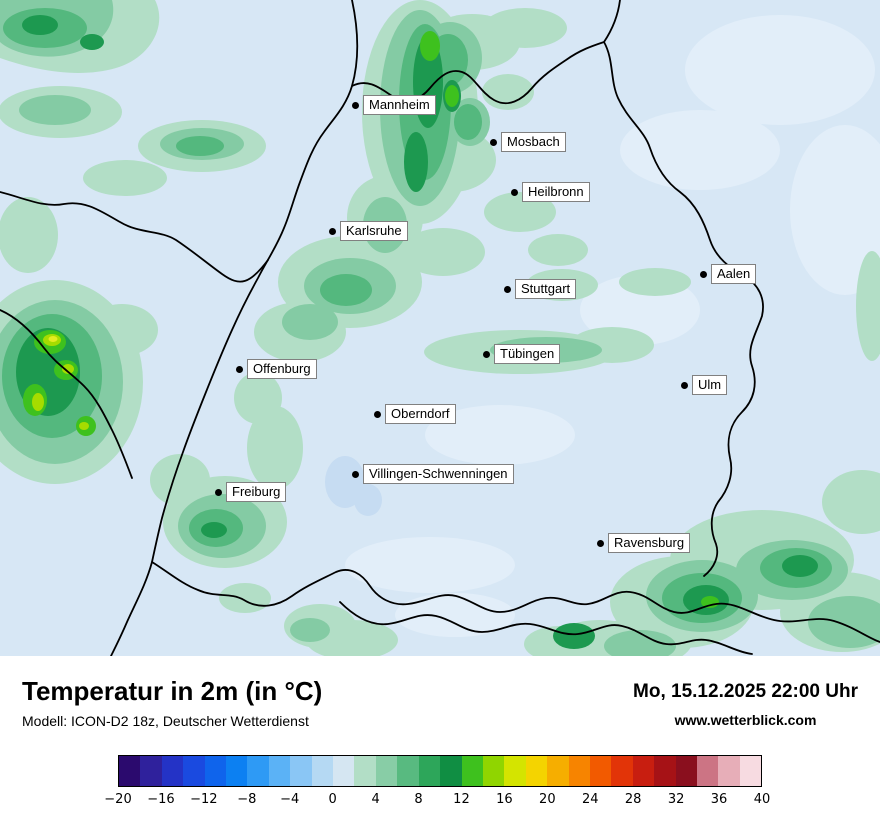 This screenshot has width=880, height=830. What do you see at coordinates (762, 799) in the screenshot?
I see `legend-tick-label: 40` at bounding box center [762, 799].